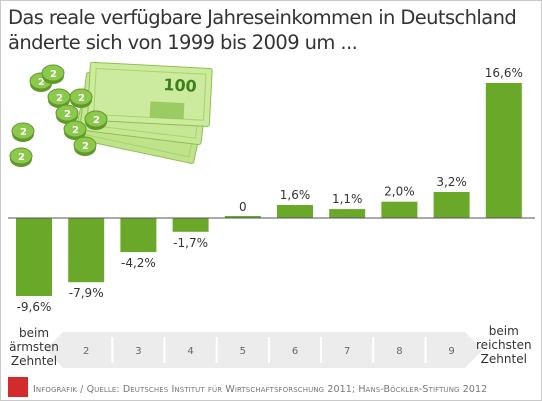 The height and width of the screenshot is (401, 542). What do you see at coordinates (295, 351) in the screenshot?
I see `x-tick-label: 6` at bounding box center [295, 351].